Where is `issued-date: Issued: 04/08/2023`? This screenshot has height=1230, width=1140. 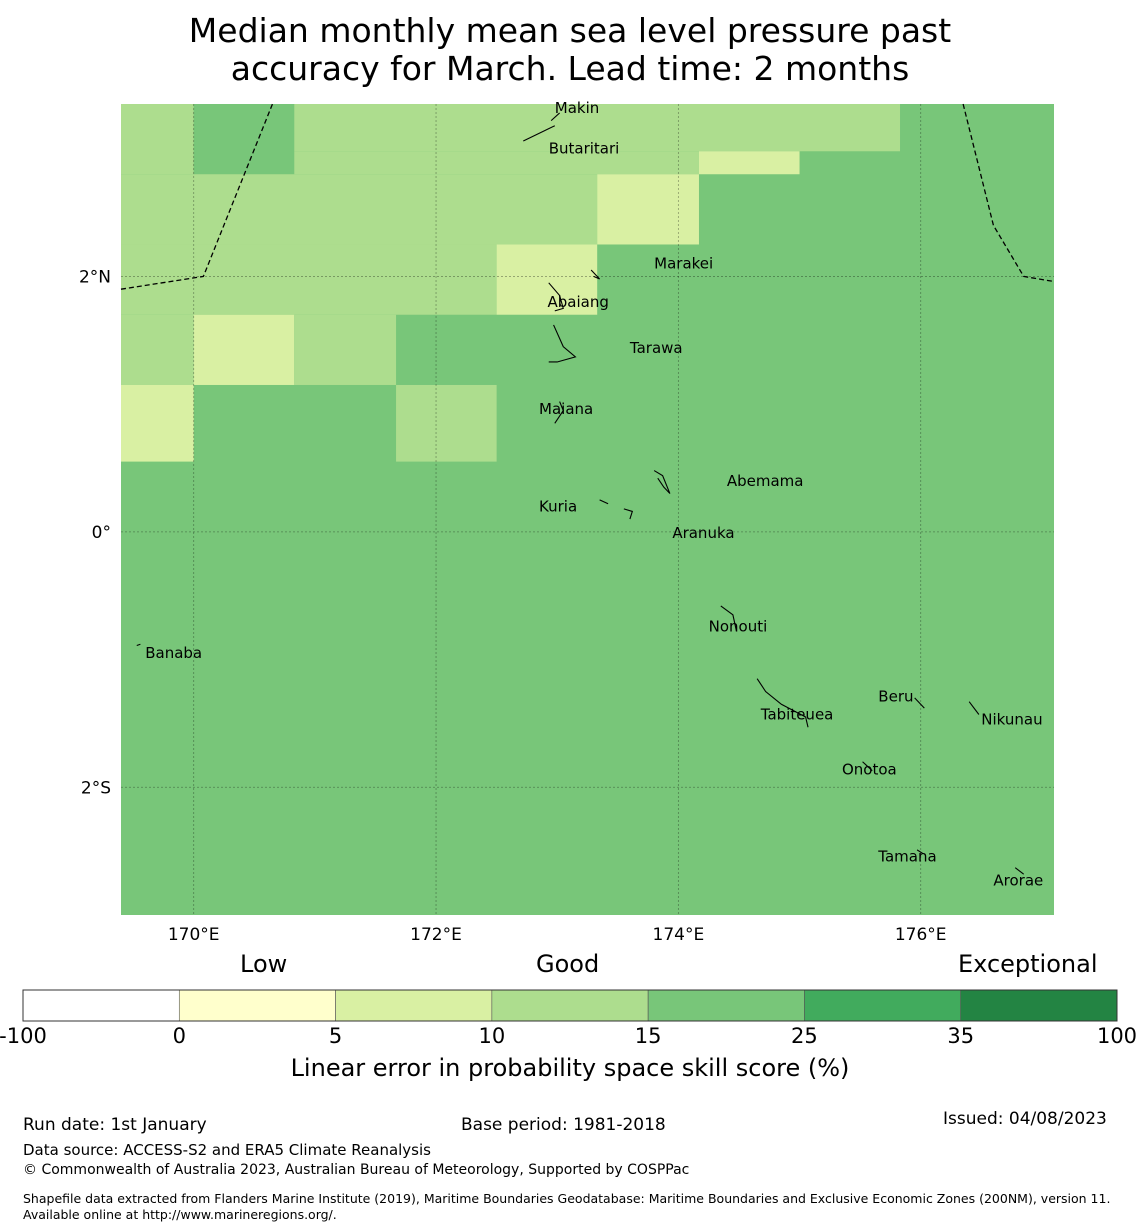
issued-date: Issued: 04/08/2023 is located at coordinates (1025, 1119).